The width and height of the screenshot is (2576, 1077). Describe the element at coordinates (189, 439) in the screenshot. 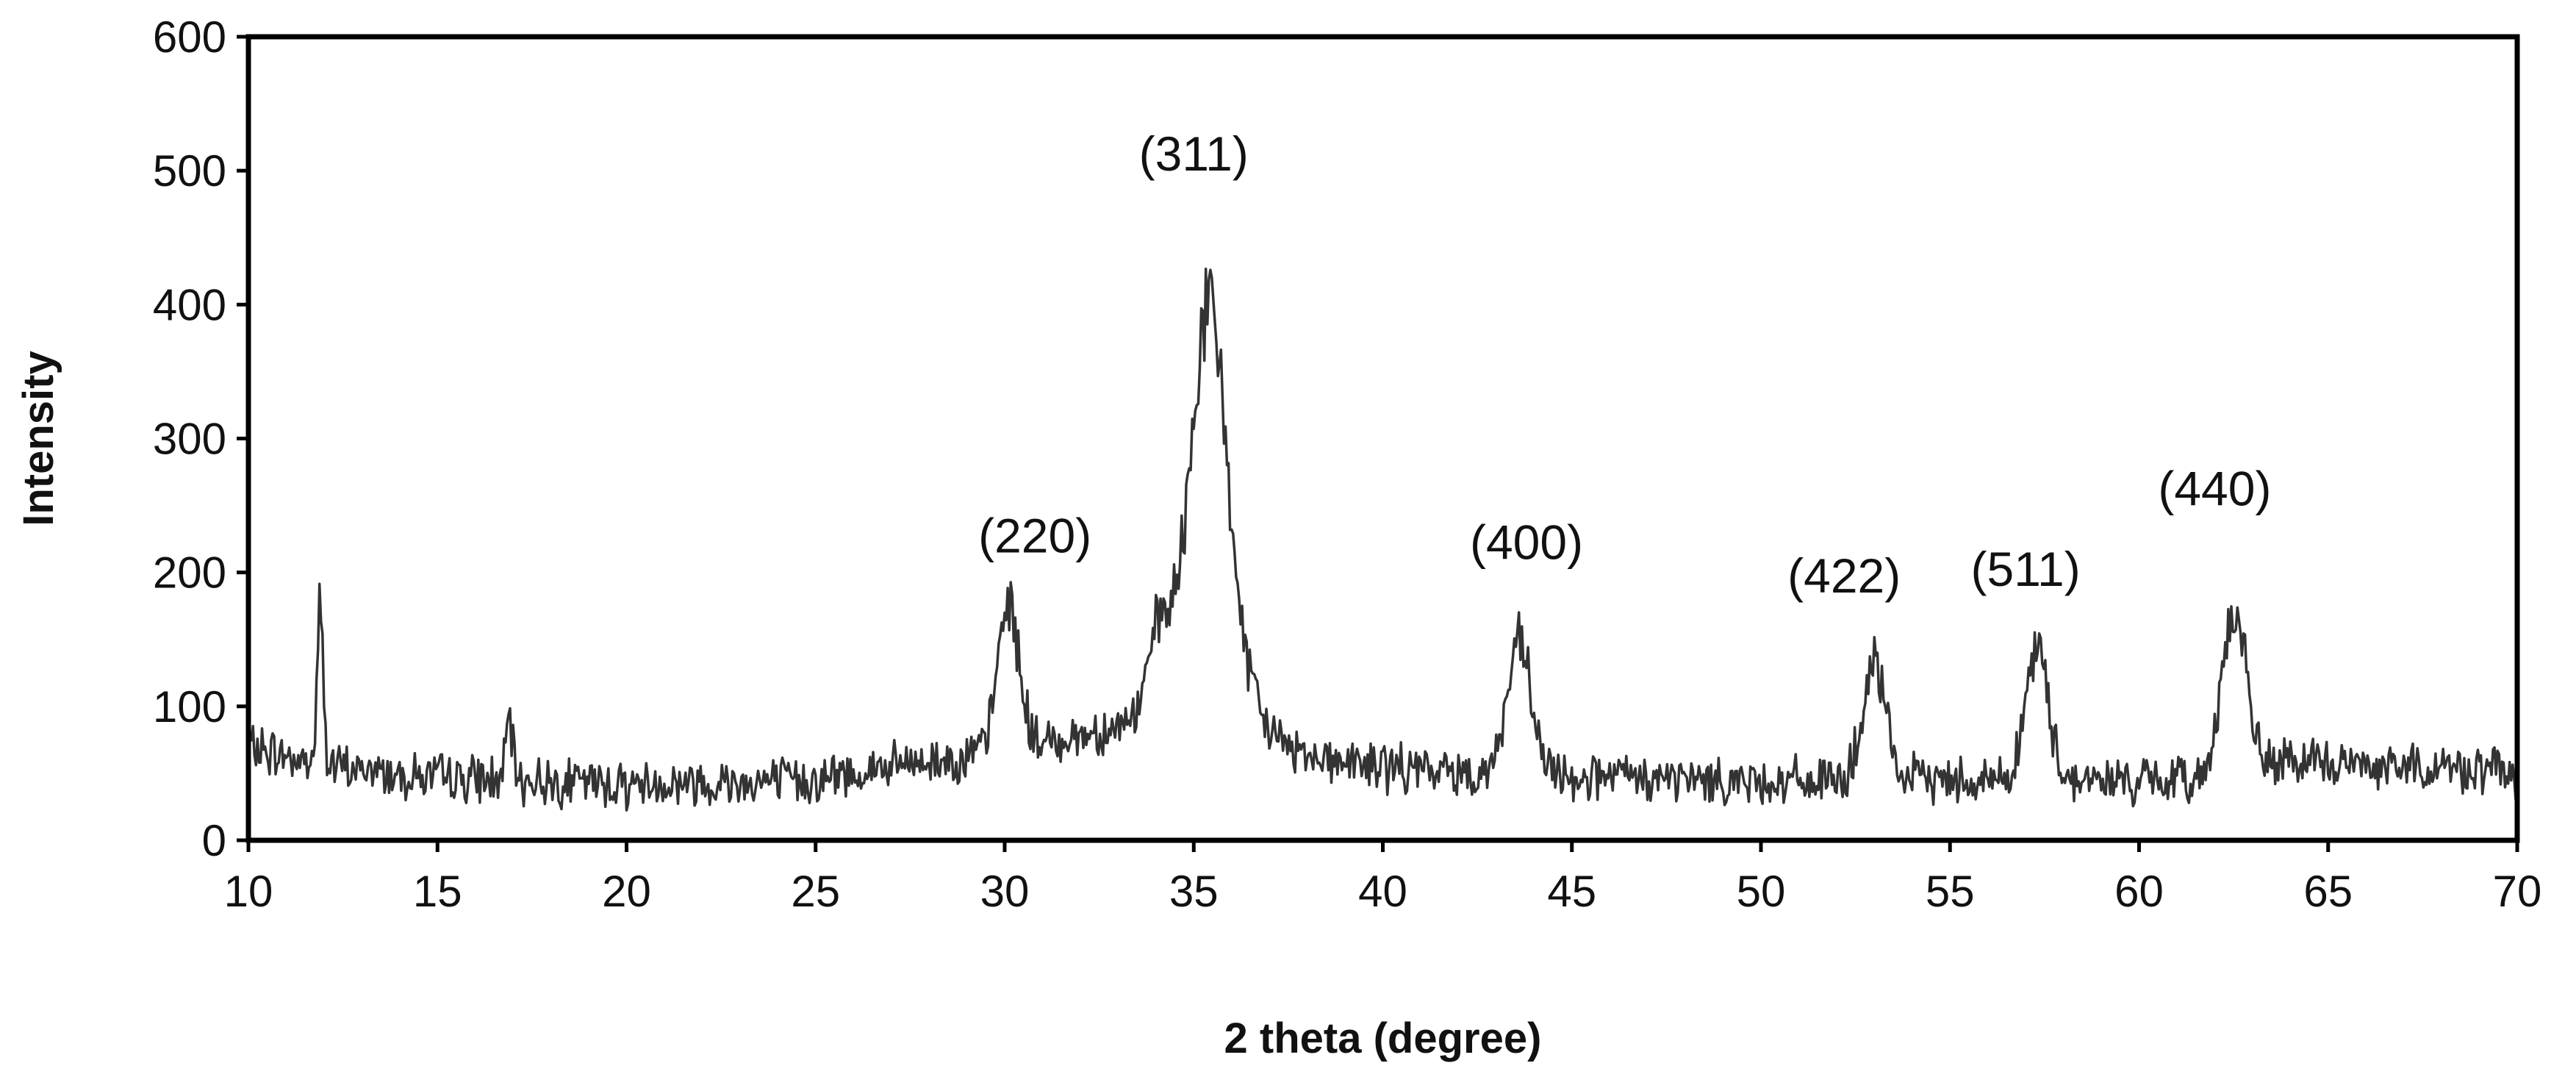

I see `y-tick-label: 300` at that location.